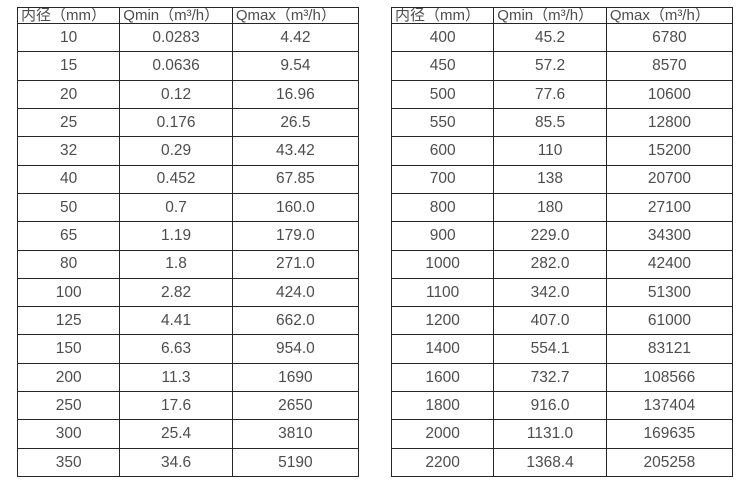 This screenshot has width=750, height=483. What do you see at coordinates (442, 179) in the screenshot?
I see `table-cell: 700` at bounding box center [442, 179].